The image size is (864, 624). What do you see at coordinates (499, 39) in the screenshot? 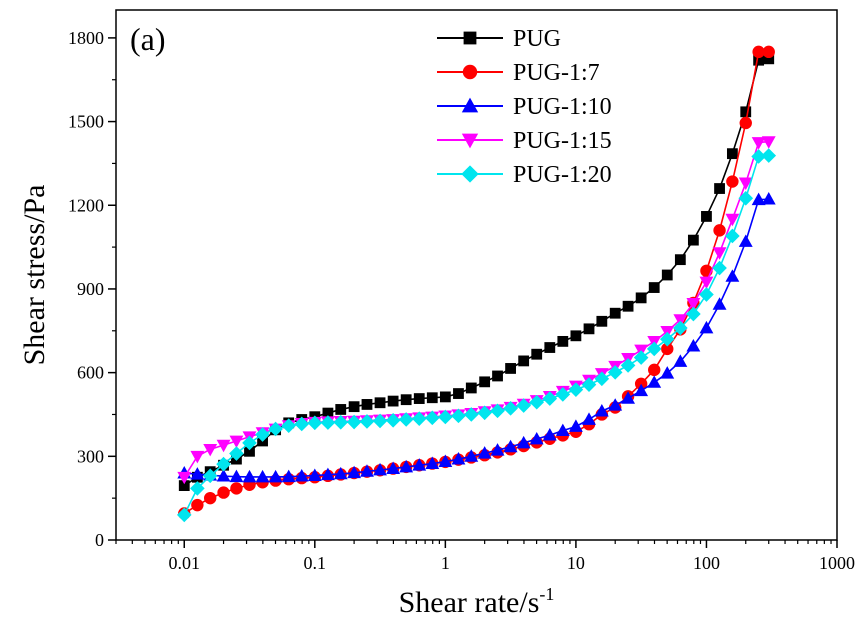
I see `legend-item: PUG` at bounding box center [499, 39].